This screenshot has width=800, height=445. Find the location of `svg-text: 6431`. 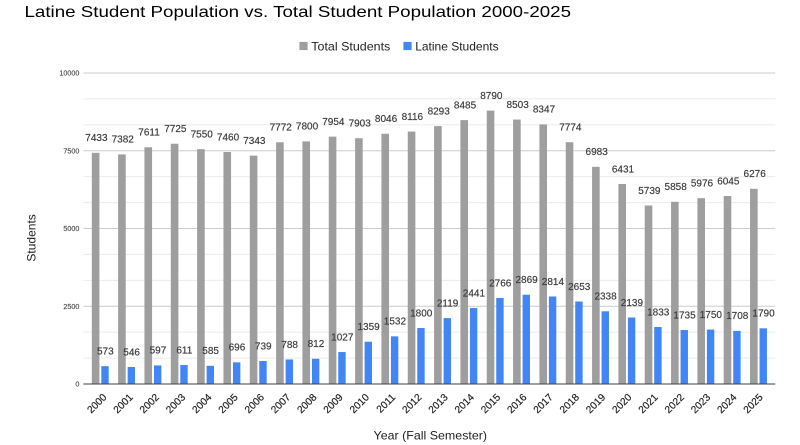

svg-text: 6431 is located at coordinates (623, 169).